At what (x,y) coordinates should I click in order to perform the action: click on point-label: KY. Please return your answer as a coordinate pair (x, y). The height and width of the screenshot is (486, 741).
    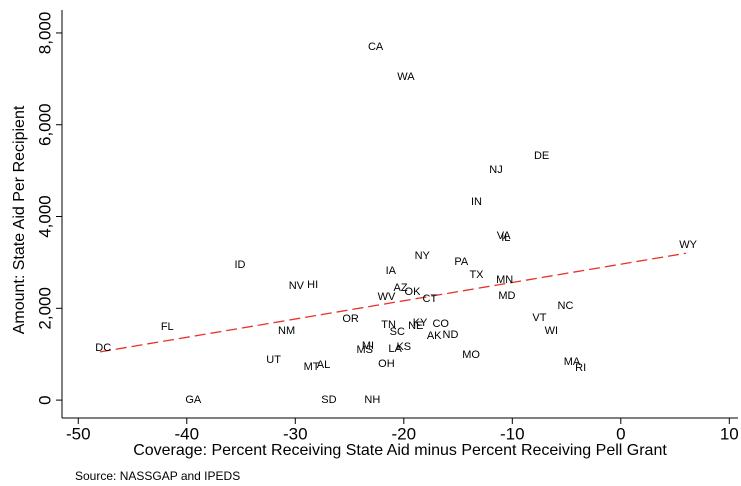
    Looking at the image, I should click on (420, 323).